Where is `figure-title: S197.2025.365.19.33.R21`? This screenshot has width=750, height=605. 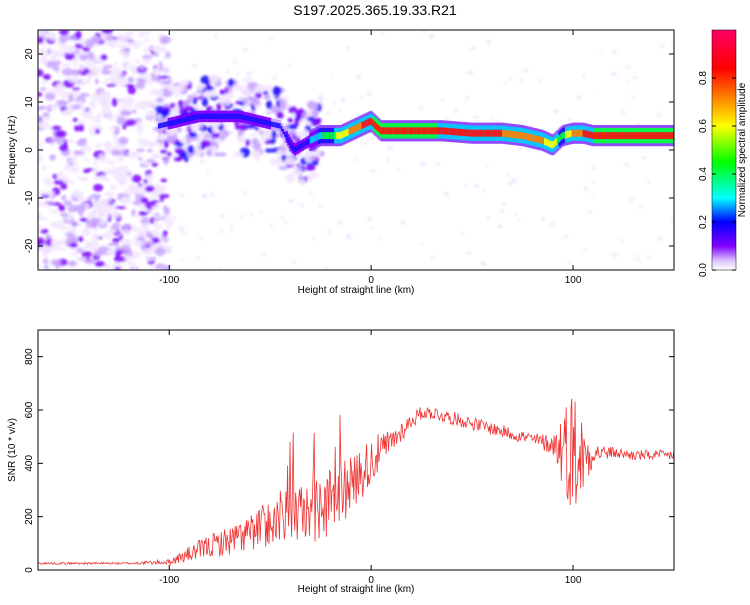
figure-title: S197.2025.365.19.33.R21 is located at coordinates (375, 10).